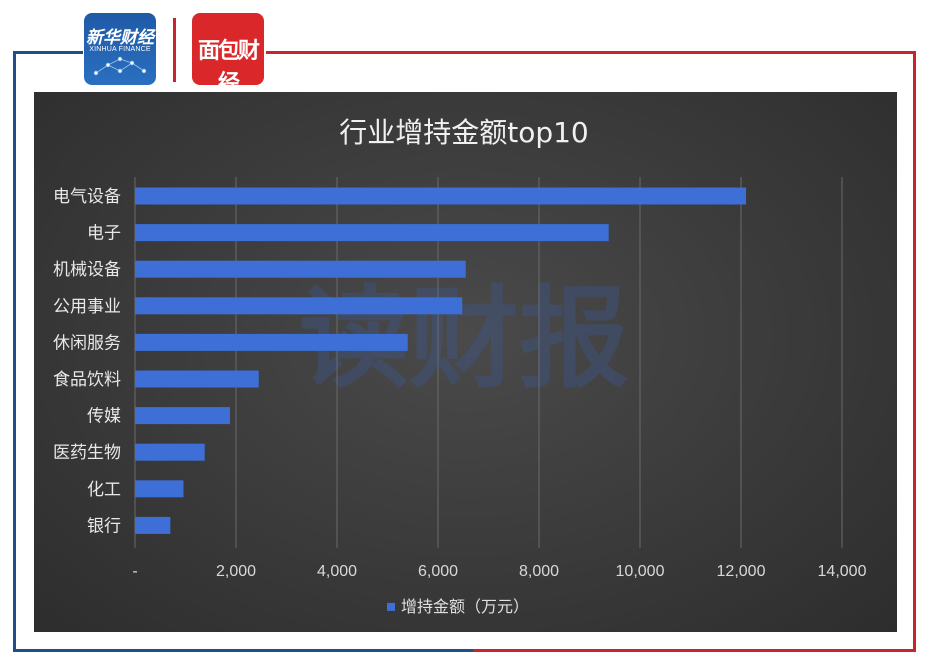  I want to click on logo-divider, so click(174, 50).